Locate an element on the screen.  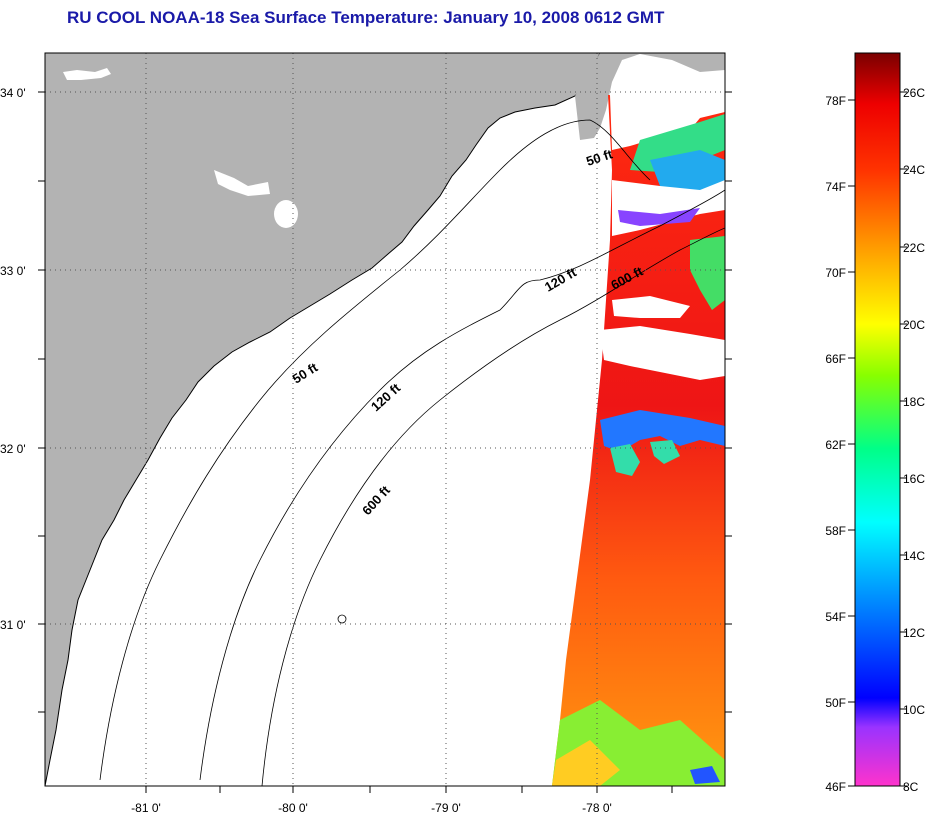
colorbar-c-label: 12C is located at coordinates (914, 633).